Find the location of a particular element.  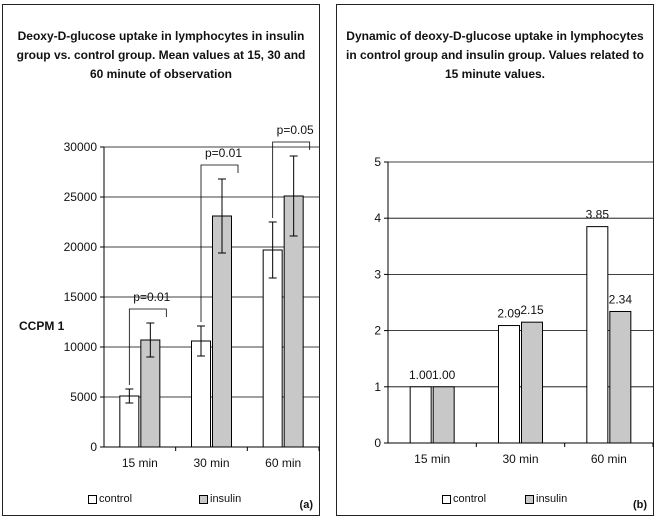

y-tick-label: 5000 is located at coordinates (83, 397).